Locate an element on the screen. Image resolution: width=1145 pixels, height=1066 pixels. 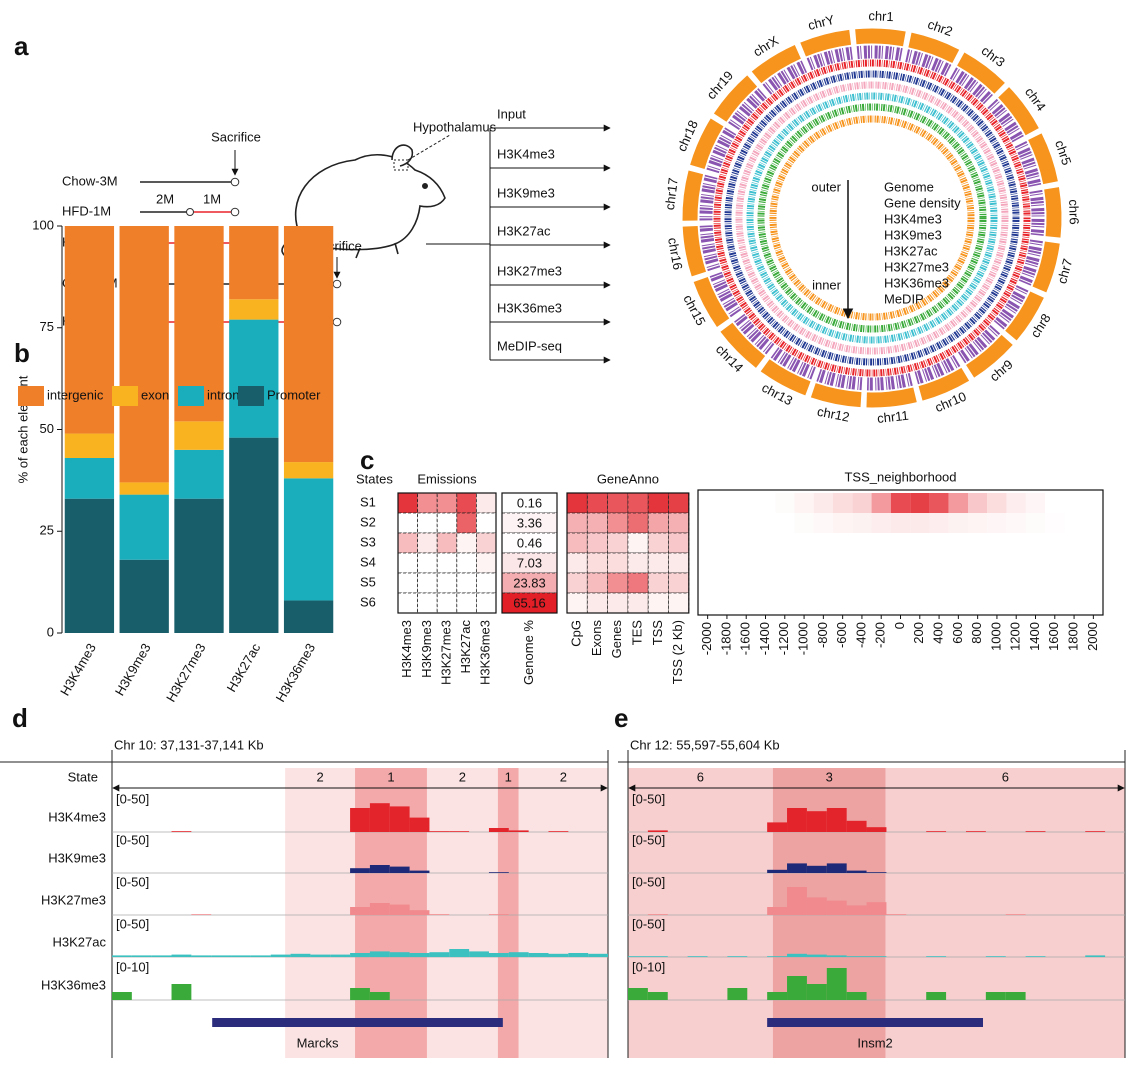
mouse-illustration is located at coordinates (366, 196).